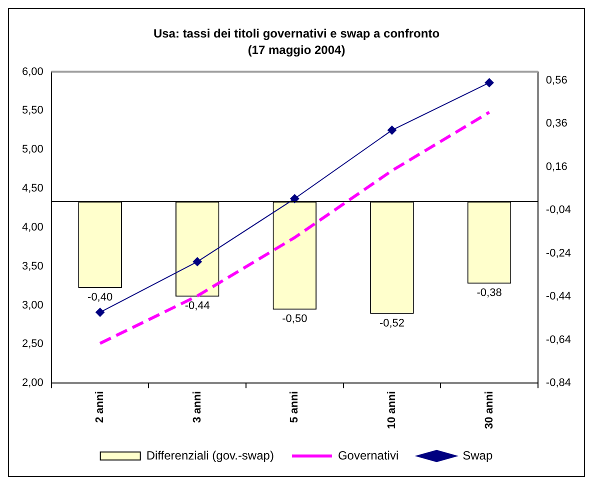 This screenshot has height=485, width=593. Describe the element at coordinates (33, 110) in the screenshot. I see `y-tick-label: 5,50` at that location.